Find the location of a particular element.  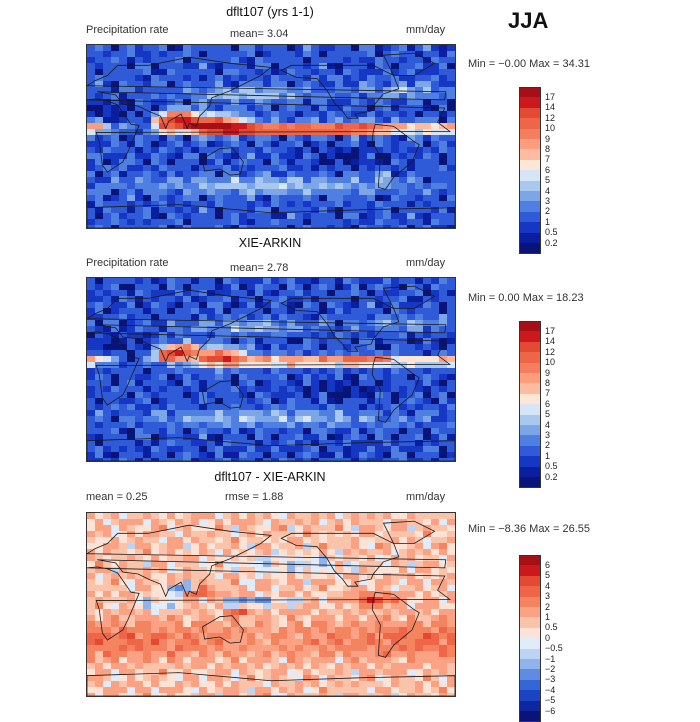

colorbar-level-label: 7 is located at coordinates (548, 159).